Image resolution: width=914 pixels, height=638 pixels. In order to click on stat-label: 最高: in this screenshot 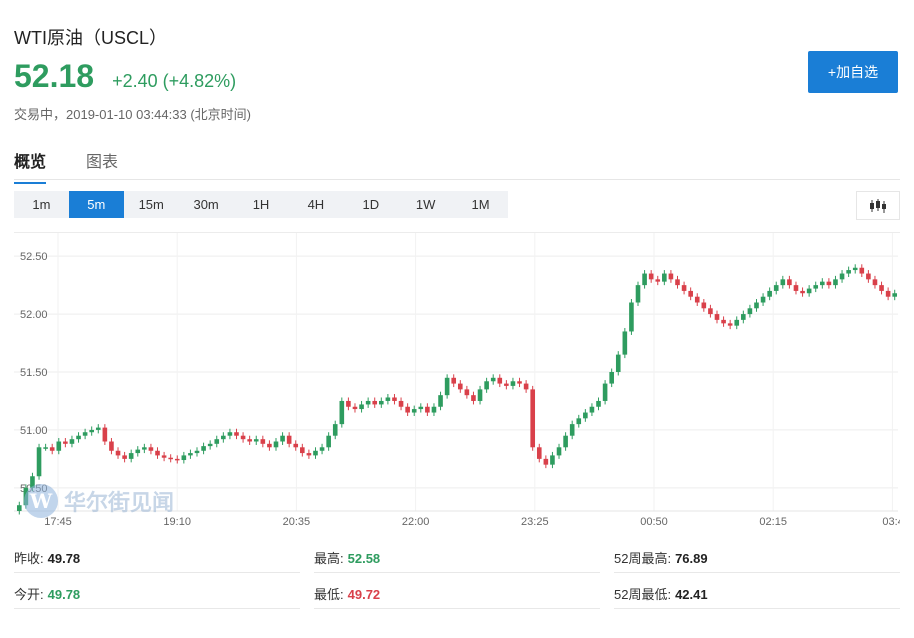, I will do `click(329, 558)`.